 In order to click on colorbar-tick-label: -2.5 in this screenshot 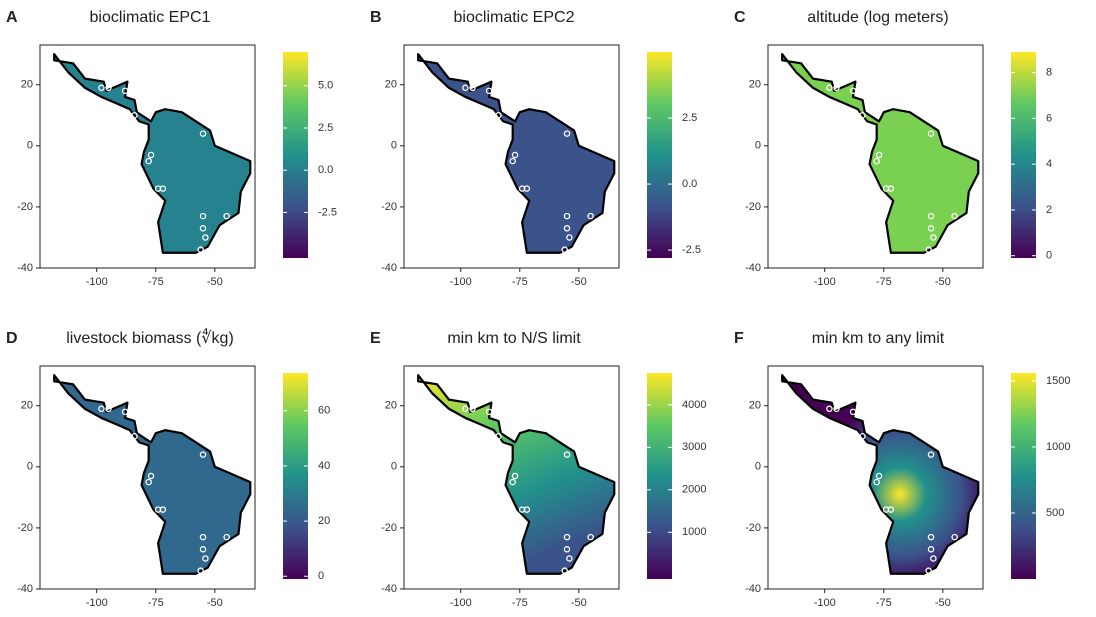, I will do `click(691, 250)`.